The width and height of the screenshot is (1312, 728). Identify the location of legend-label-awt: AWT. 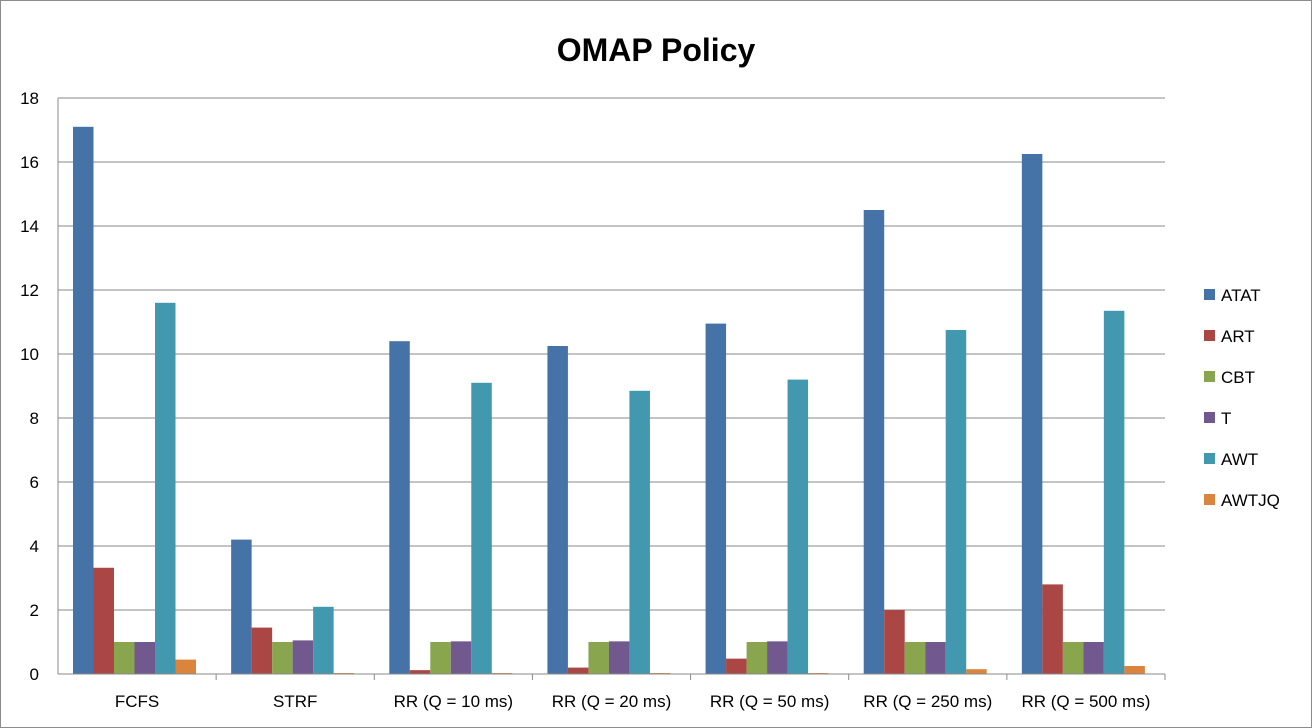
(1239, 459).